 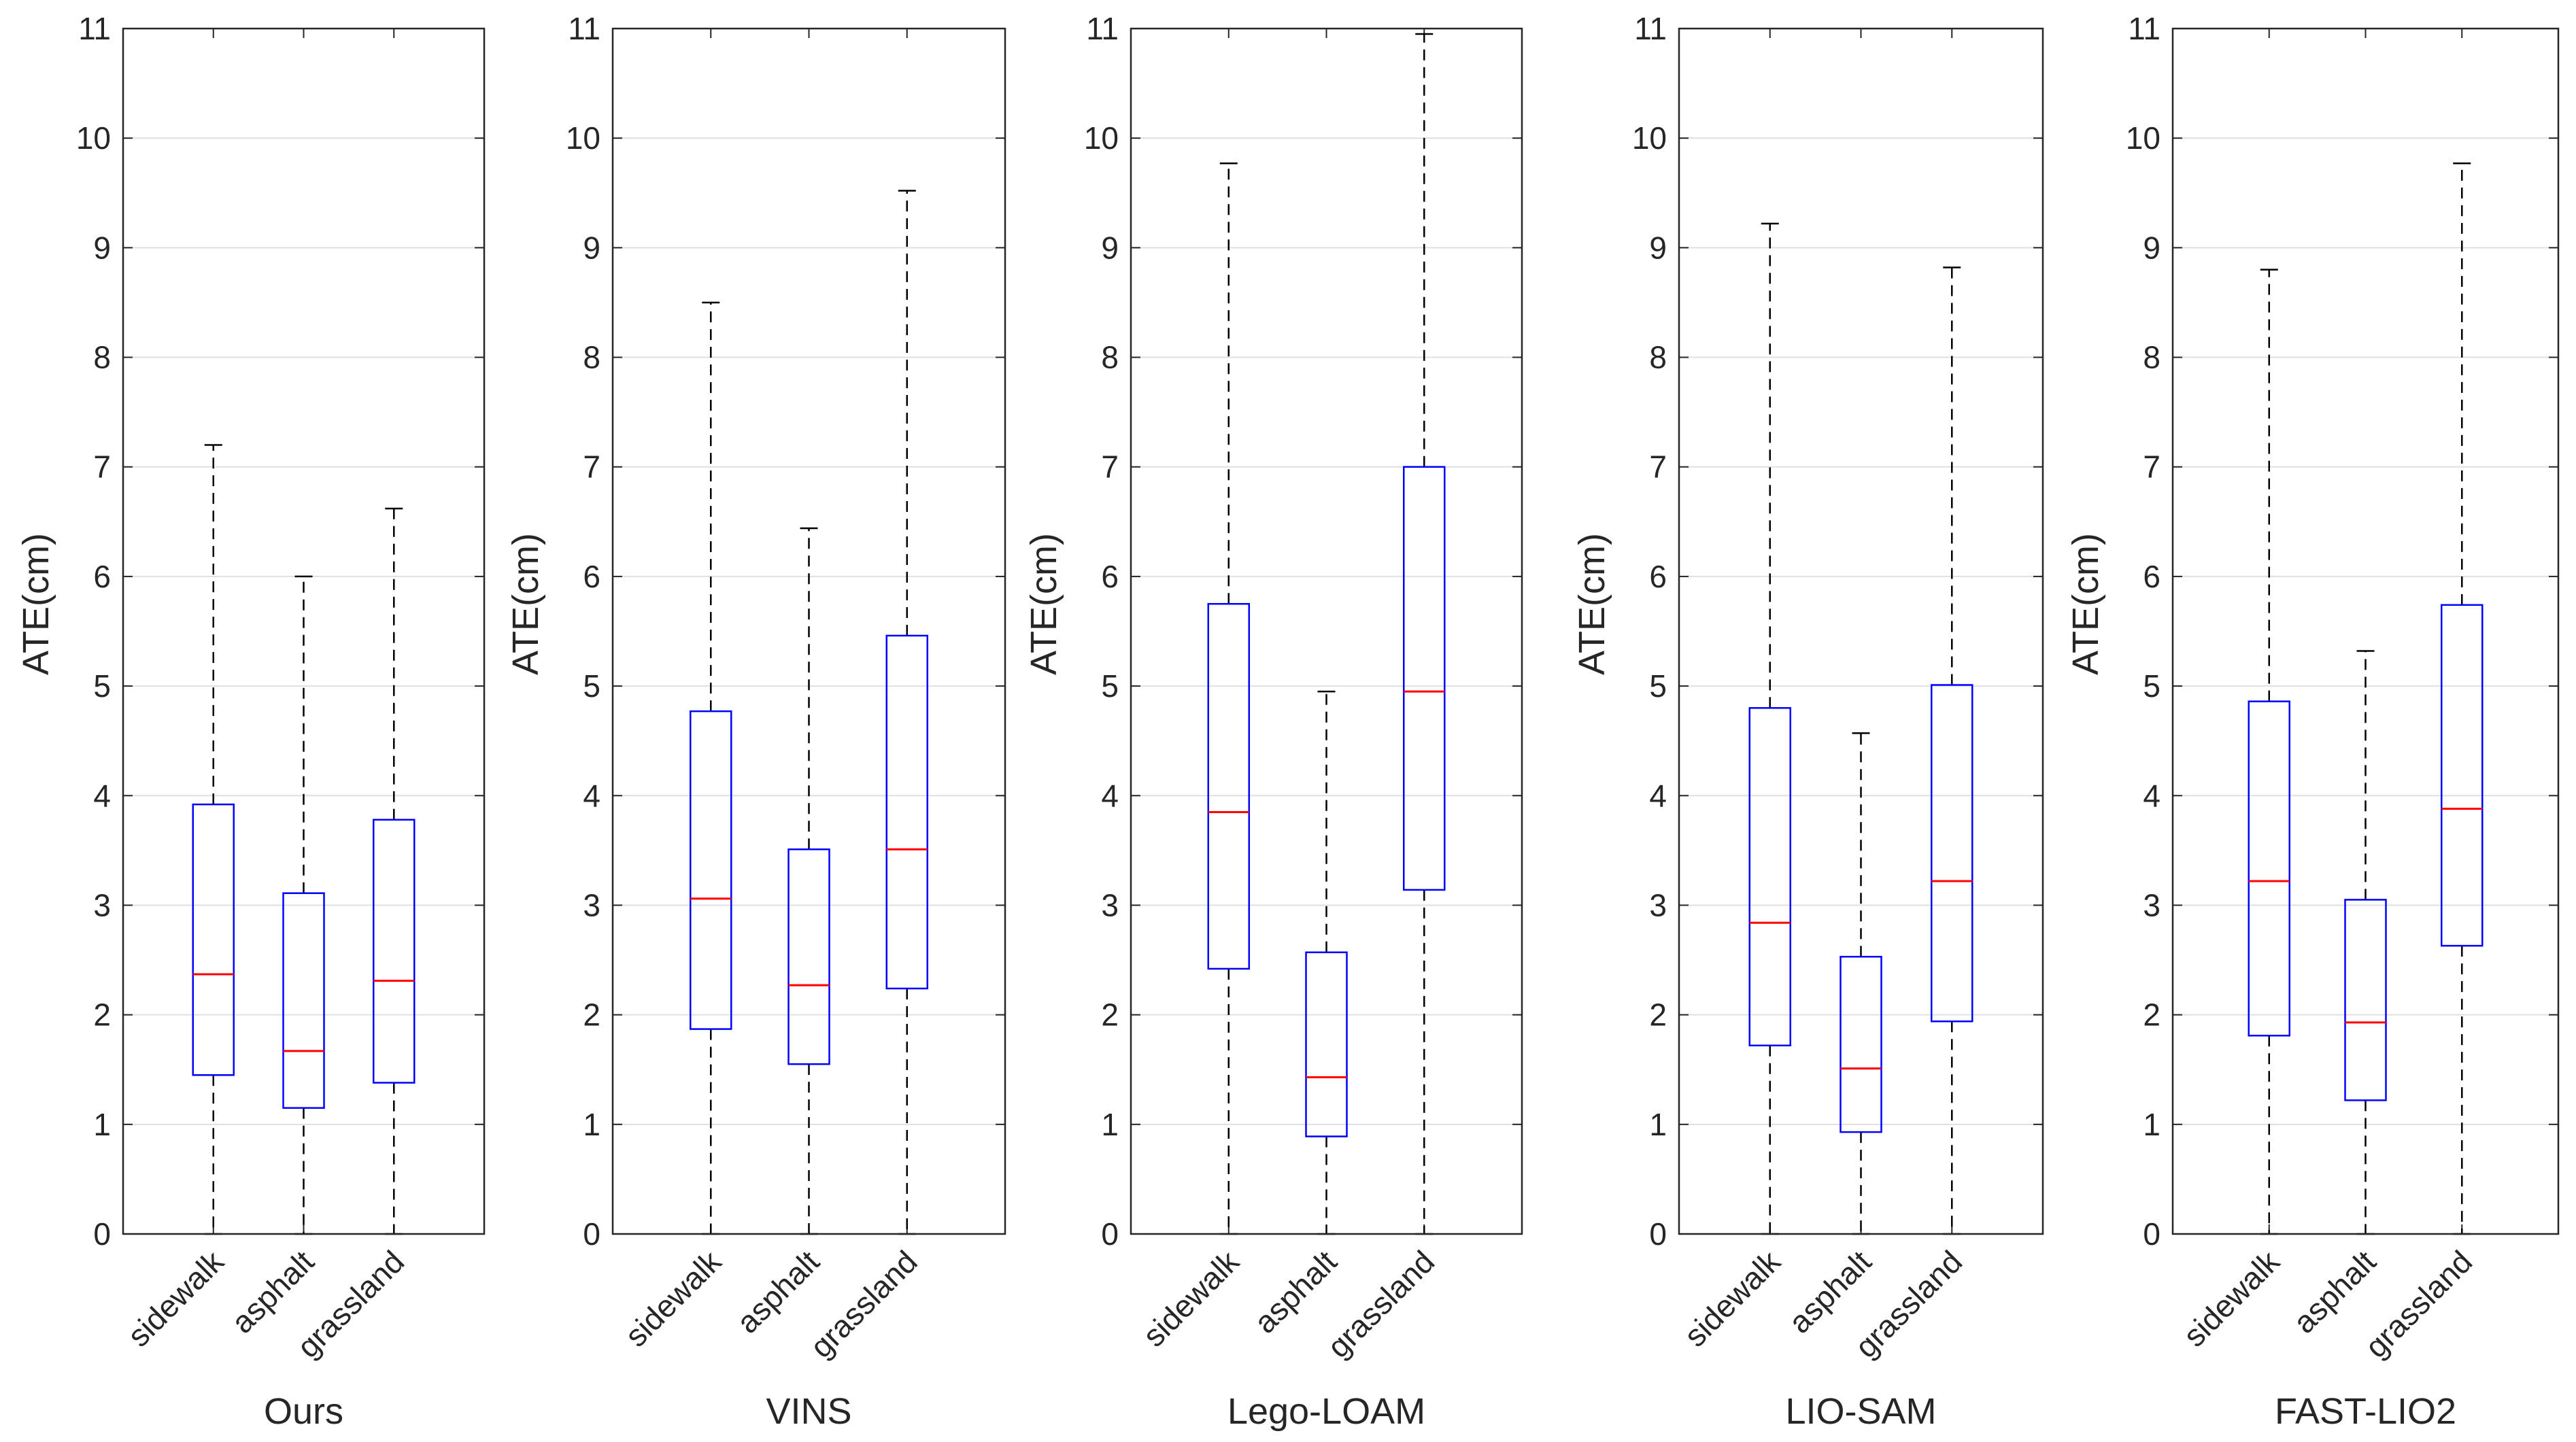 I want to click on x-axis-label: VINS, so click(x=808, y=1412).